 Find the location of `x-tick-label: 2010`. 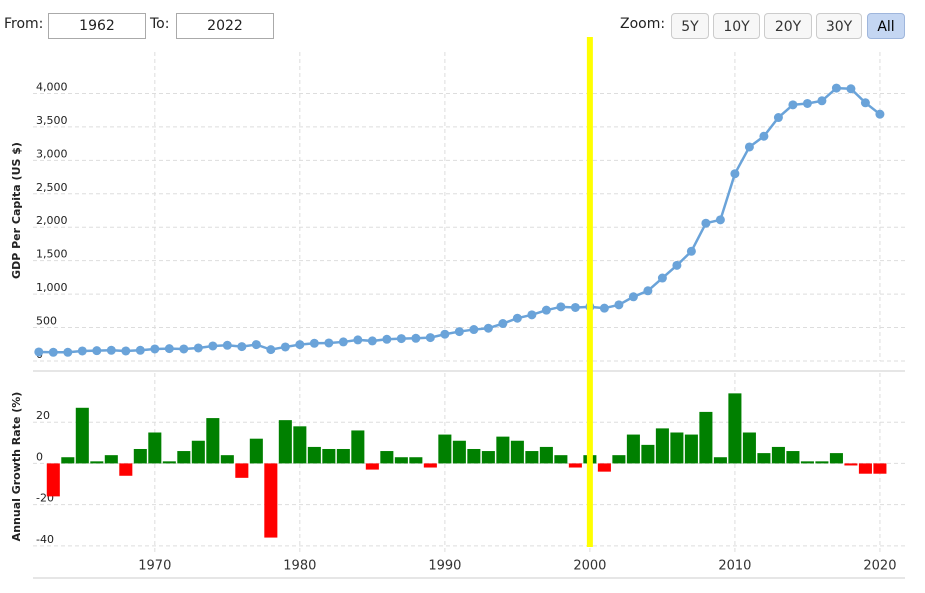

x-tick-label: 2010 is located at coordinates (734, 566).